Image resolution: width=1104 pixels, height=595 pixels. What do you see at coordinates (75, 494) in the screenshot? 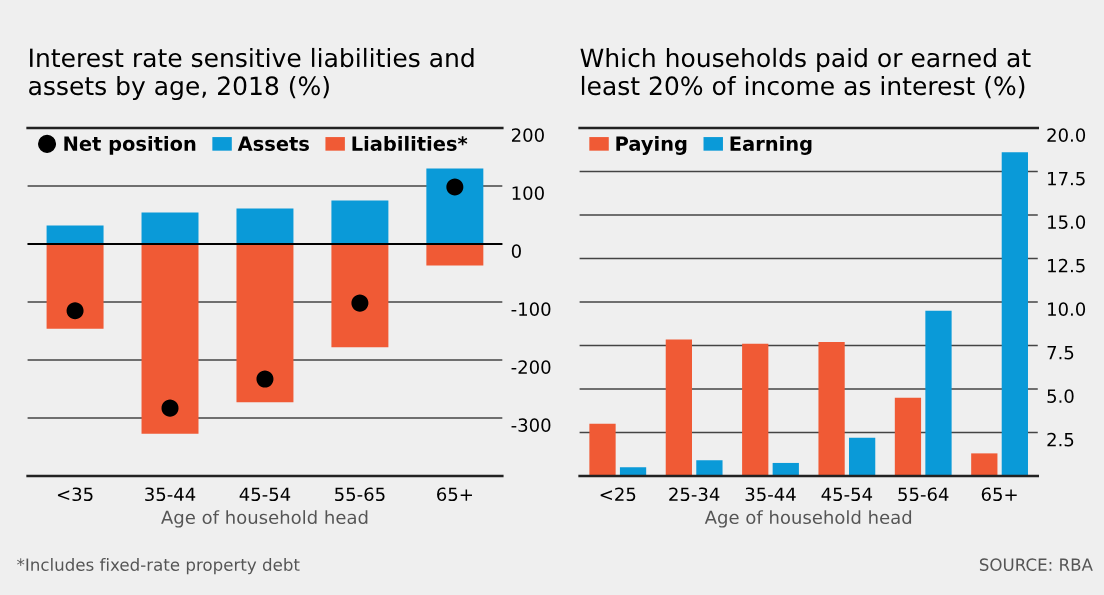
I see `x-tick-label: <35` at bounding box center [75, 494].